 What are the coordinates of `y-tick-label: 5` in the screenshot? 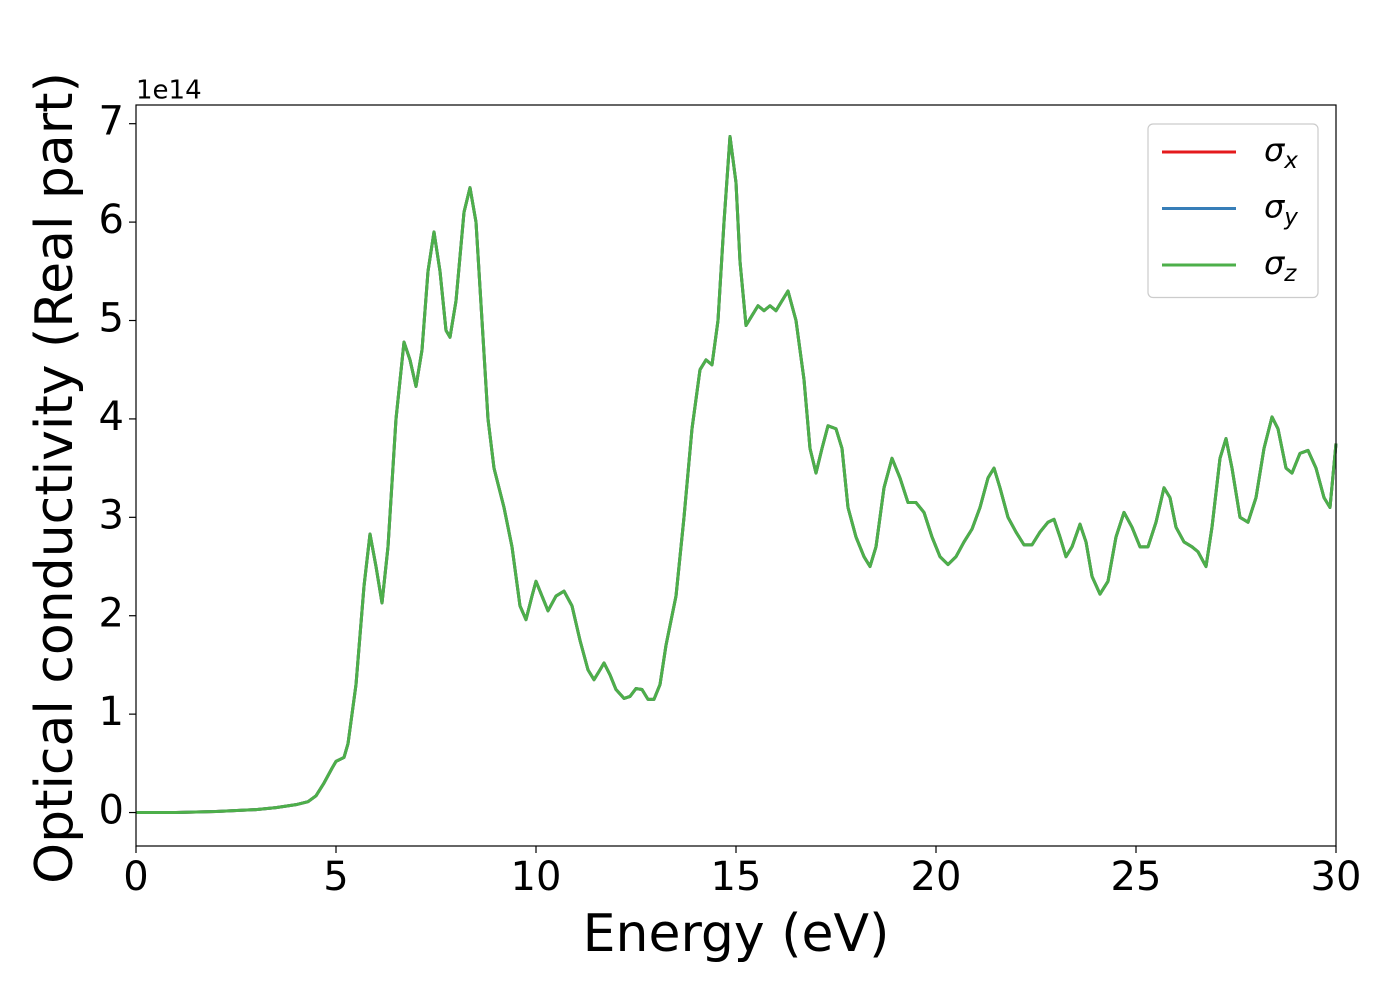 It's located at (111, 319).